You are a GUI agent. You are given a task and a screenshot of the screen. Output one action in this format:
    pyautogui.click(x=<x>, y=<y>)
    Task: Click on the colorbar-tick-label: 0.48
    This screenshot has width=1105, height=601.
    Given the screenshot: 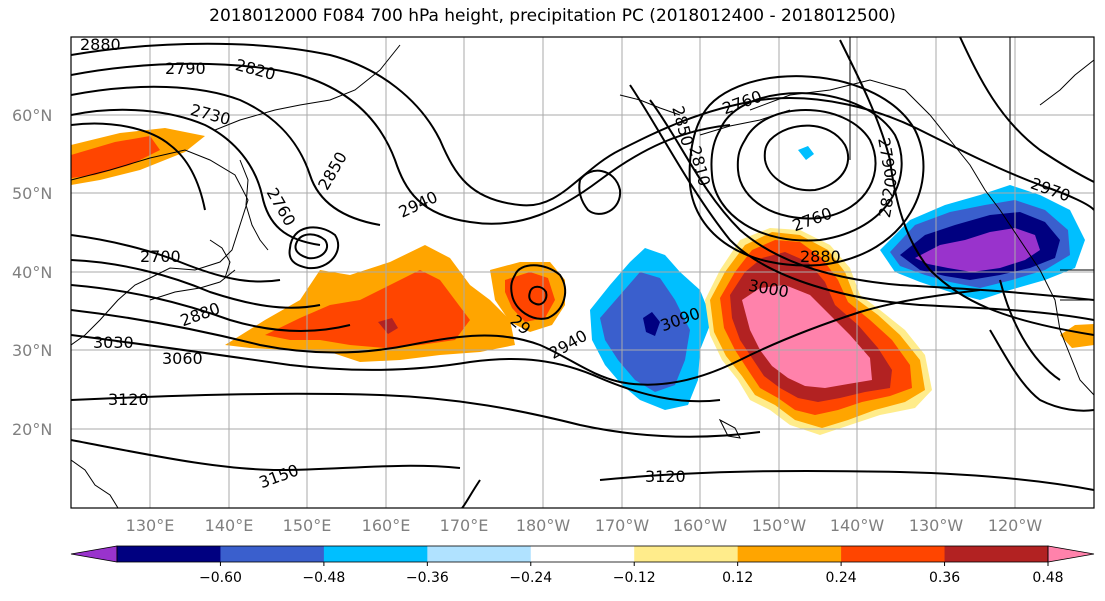 What is the action you would take?
    pyautogui.click(x=1047, y=578)
    